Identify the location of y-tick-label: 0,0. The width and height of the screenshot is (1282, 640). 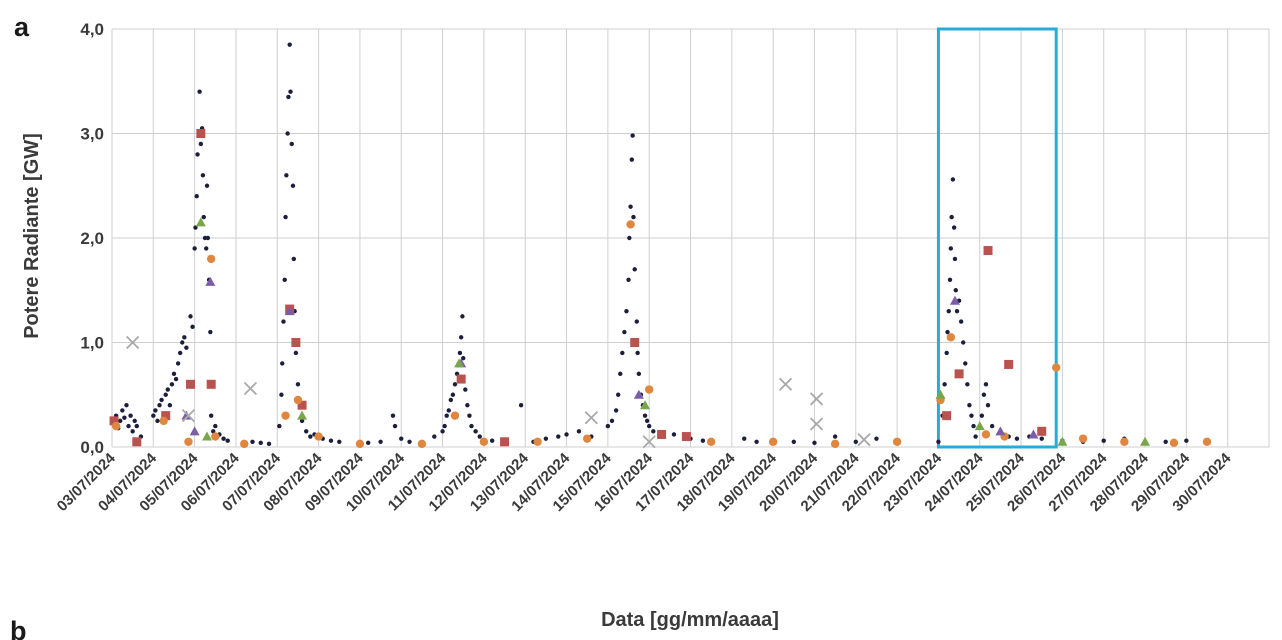
(92, 447).